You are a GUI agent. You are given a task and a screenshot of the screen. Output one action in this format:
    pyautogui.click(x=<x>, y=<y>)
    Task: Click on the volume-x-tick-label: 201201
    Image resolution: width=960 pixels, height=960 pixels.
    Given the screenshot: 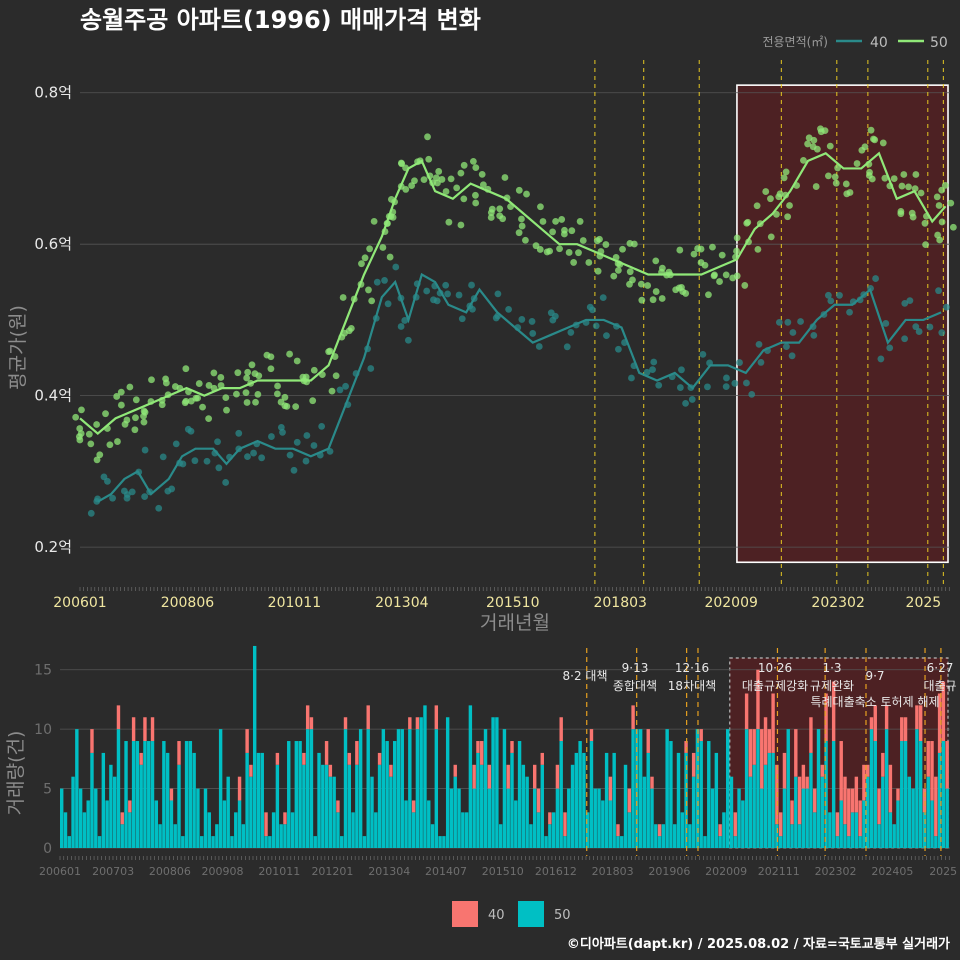 What is the action you would take?
    pyautogui.click(x=332, y=871)
    